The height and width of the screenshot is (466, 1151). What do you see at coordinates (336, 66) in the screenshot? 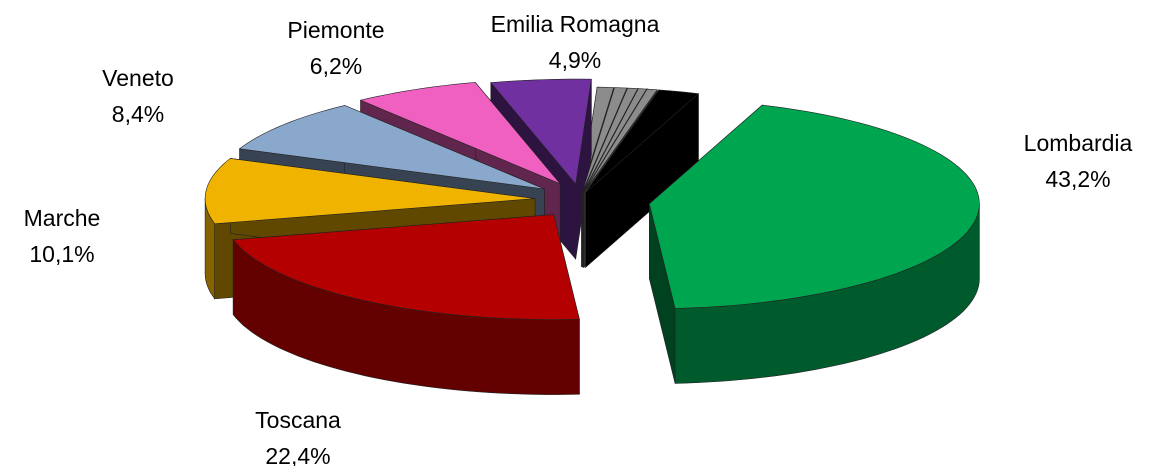
I see `slice-value-label: 6,2%` at bounding box center [336, 66].